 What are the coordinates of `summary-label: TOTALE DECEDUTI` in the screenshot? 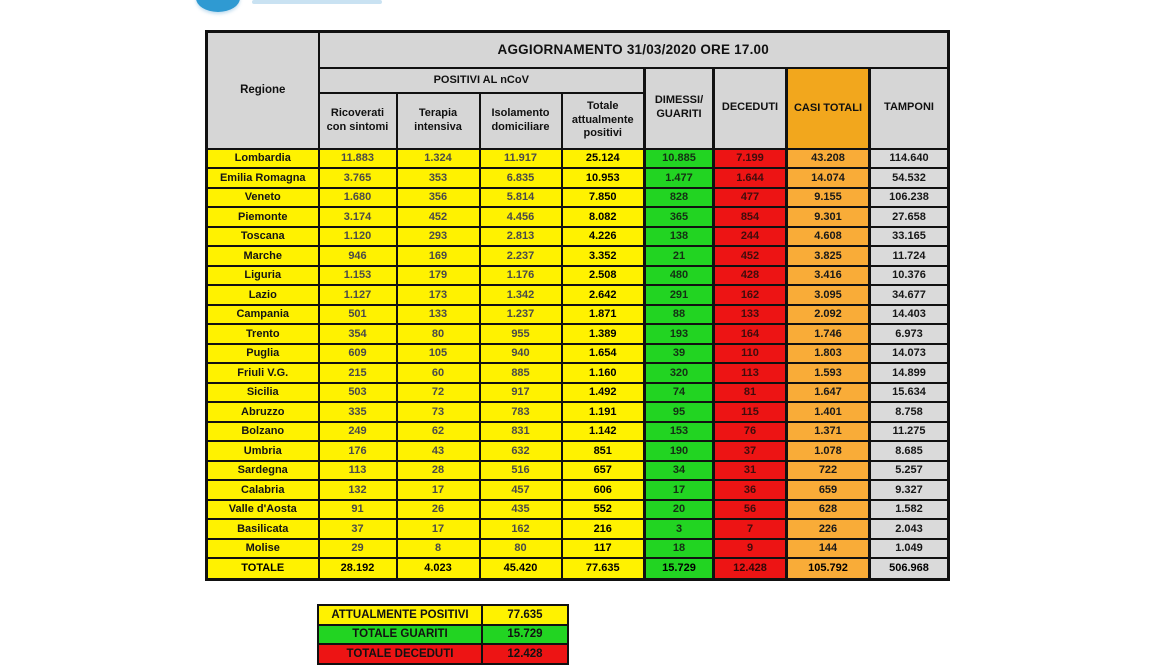 It's located at (400, 654).